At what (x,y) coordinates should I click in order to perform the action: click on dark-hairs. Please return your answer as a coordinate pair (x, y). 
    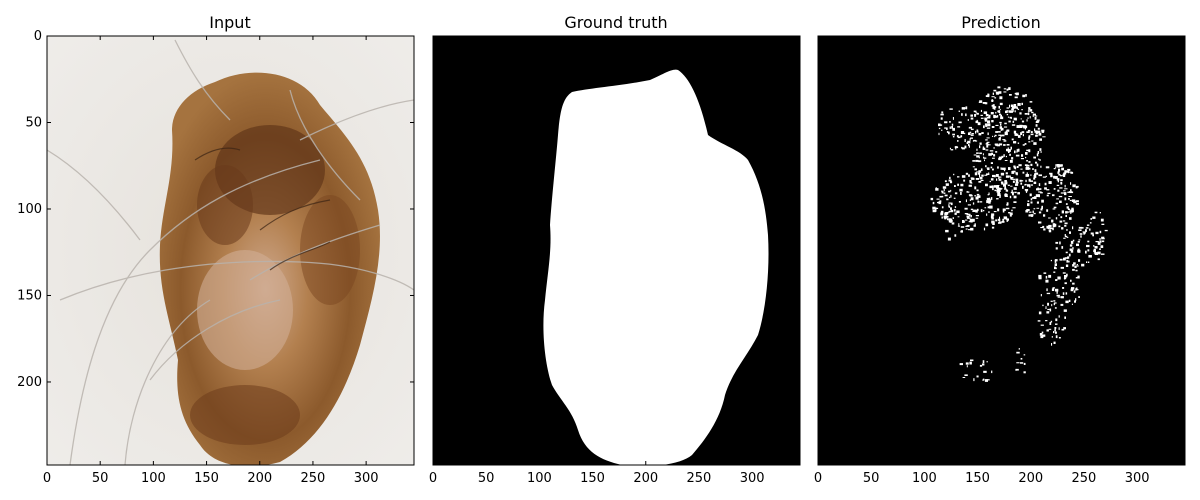
    Looking at the image, I should click on (262, 209).